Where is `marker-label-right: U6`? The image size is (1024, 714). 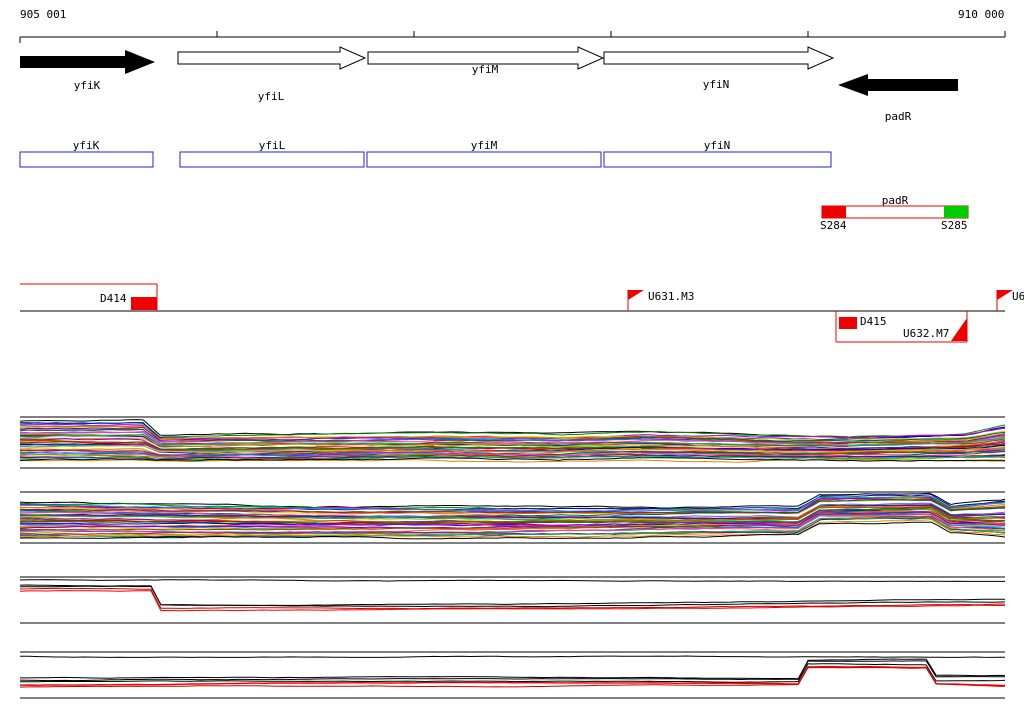 marker-label-right: U6 is located at coordinates (1018, 296).